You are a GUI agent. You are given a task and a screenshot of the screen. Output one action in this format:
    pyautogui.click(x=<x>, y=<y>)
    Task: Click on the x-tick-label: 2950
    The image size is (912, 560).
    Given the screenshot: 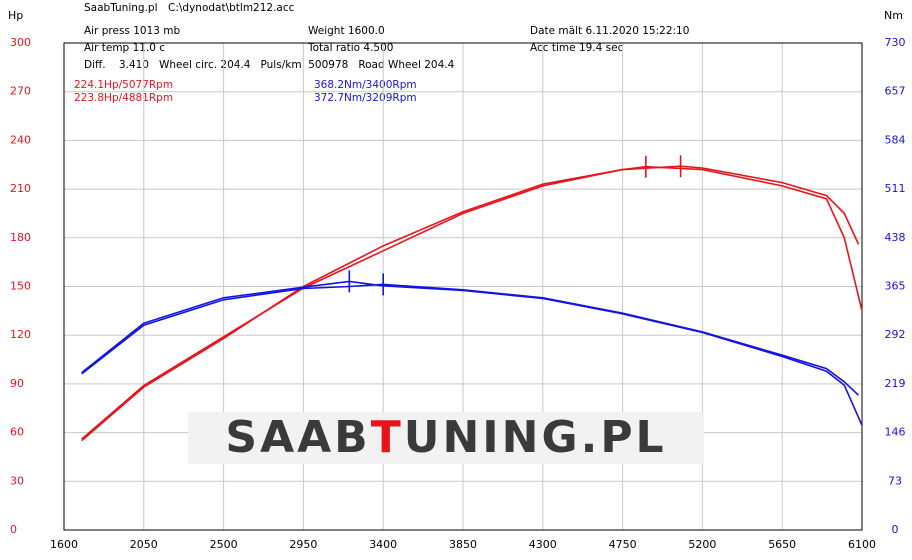 What is the action you would take?
    pyautogui.click(x=303, y=544)
    